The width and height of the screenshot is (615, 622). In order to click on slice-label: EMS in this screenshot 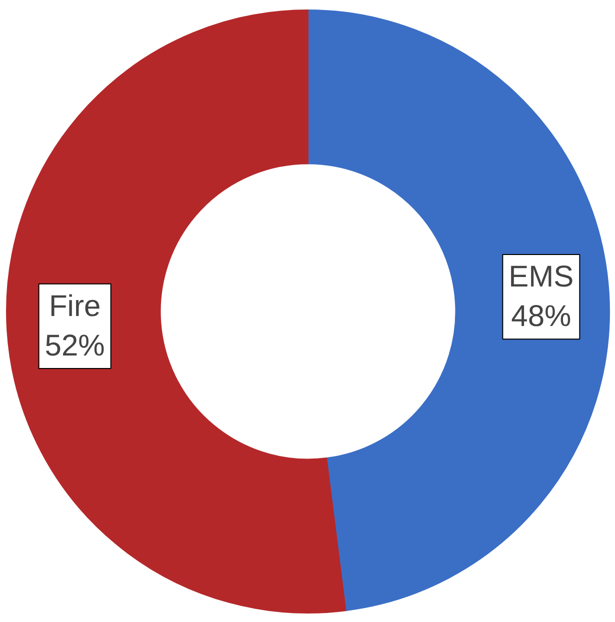, I will do `click(541, 277)`.